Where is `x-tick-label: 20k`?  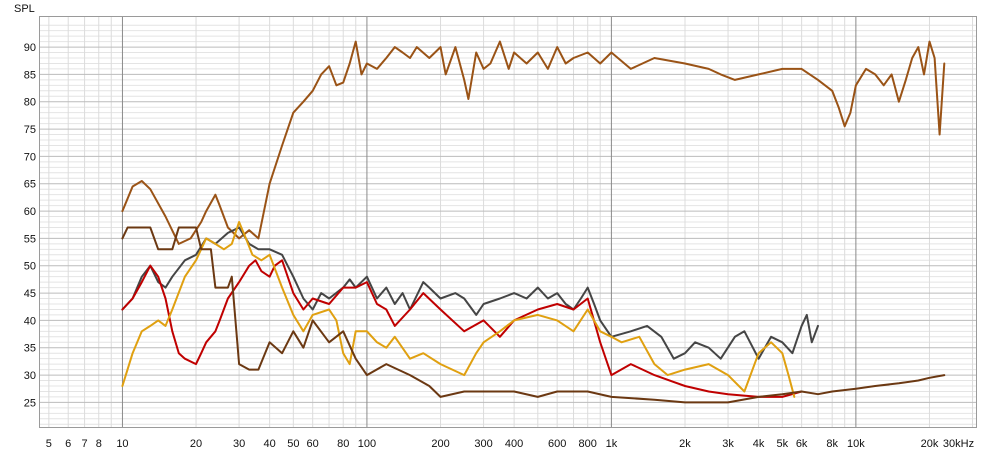 x-tick-label: 20k is located at coordinates (930, 444).